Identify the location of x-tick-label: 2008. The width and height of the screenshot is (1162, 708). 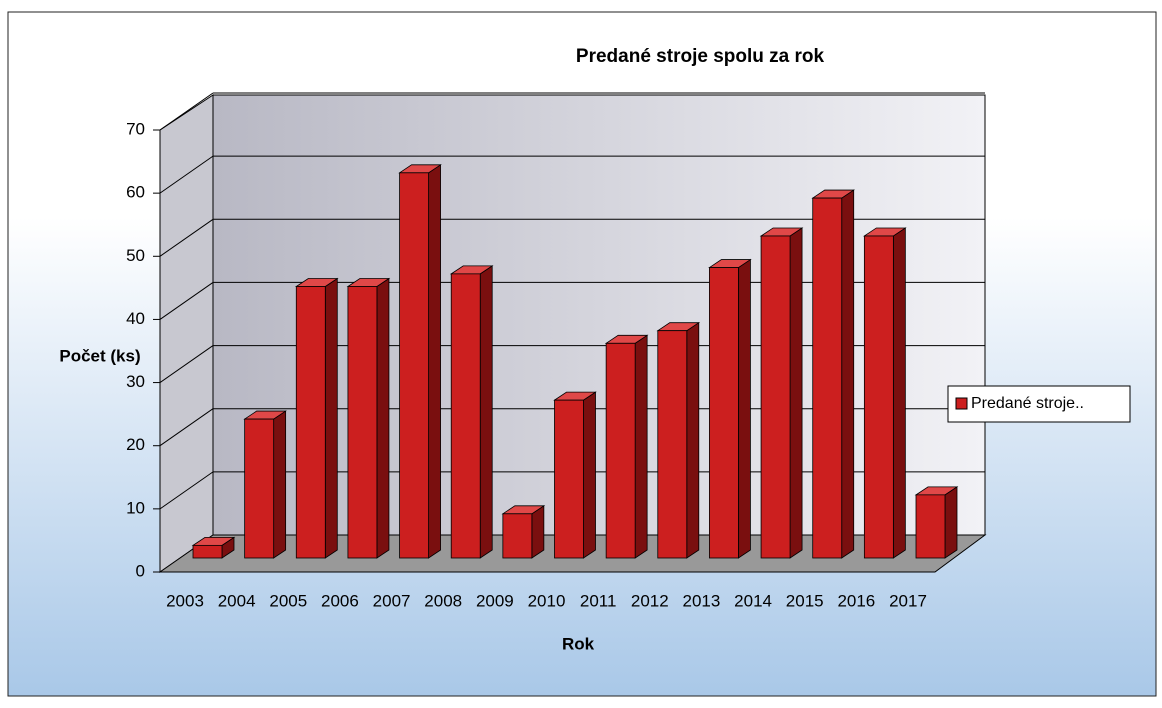
(443, 600).